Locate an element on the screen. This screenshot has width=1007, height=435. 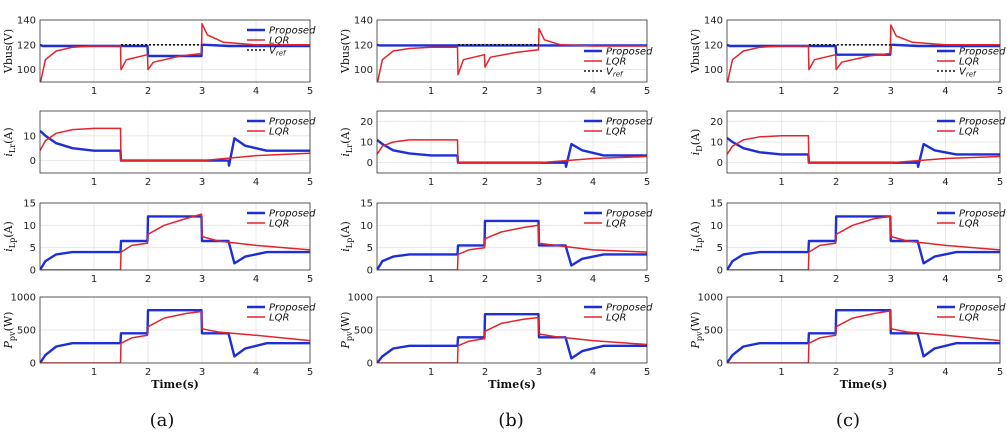
chart-c-4-ylabel: Ppv(W) is located at coordinates (696, 331).